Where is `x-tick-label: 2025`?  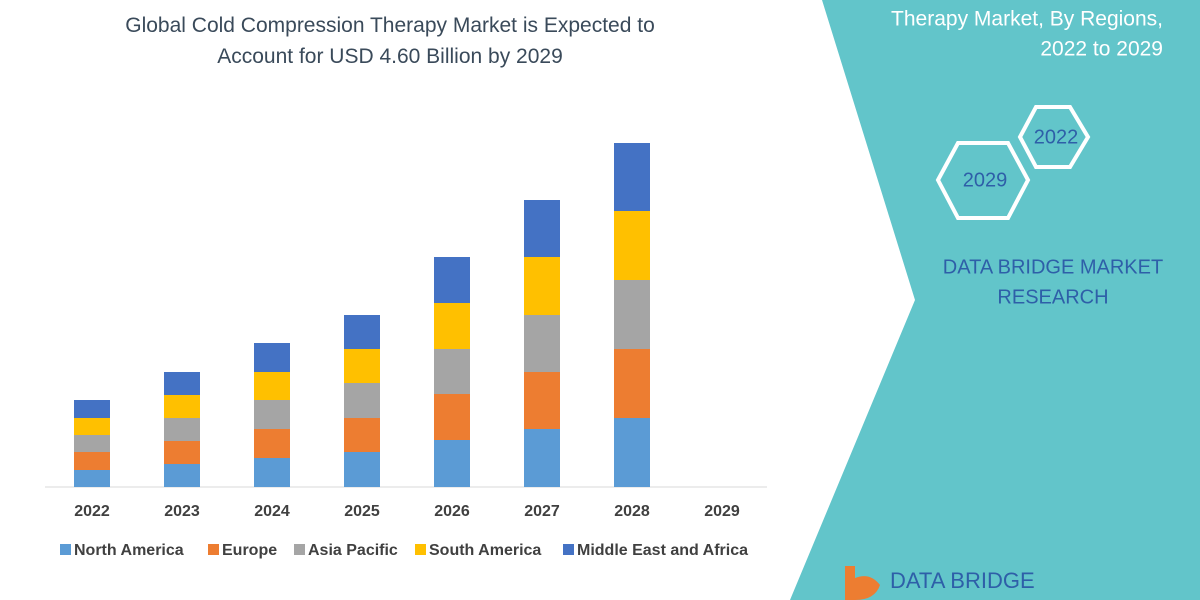
x-tick-label: 2025 is located at coordinates (362, 511).